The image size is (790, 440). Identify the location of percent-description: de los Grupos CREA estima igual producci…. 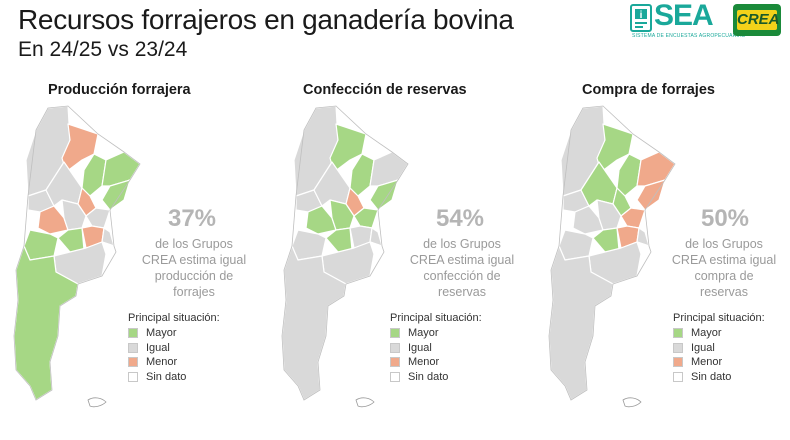
(194, 268).